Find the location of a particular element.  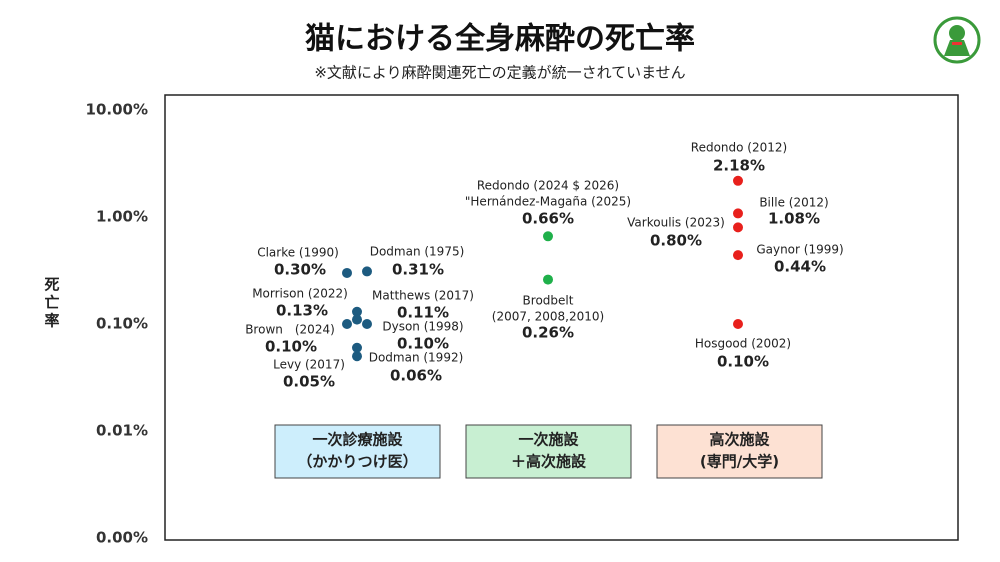

group-label: (専門/大学) is located at coordinates (739, 462).